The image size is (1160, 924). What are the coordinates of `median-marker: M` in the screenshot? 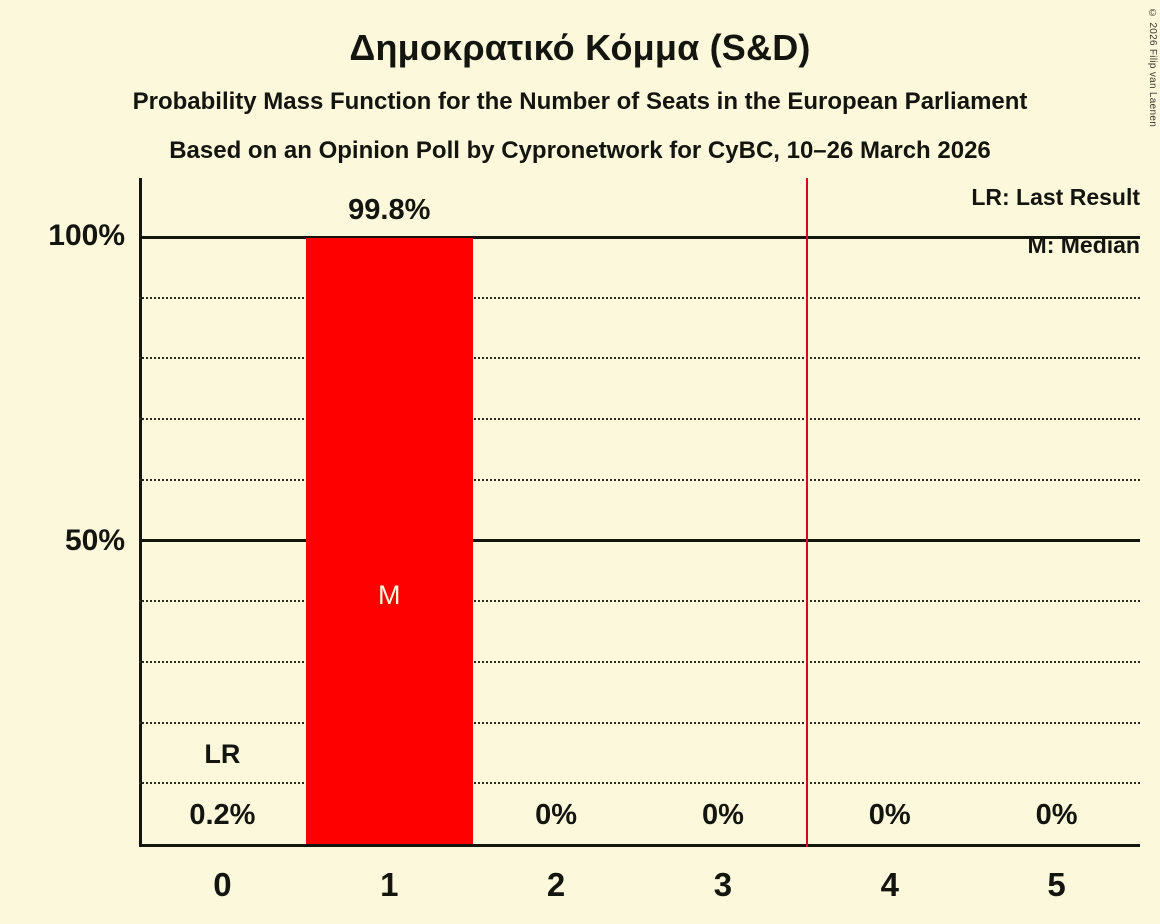 It's located at (389, 594).